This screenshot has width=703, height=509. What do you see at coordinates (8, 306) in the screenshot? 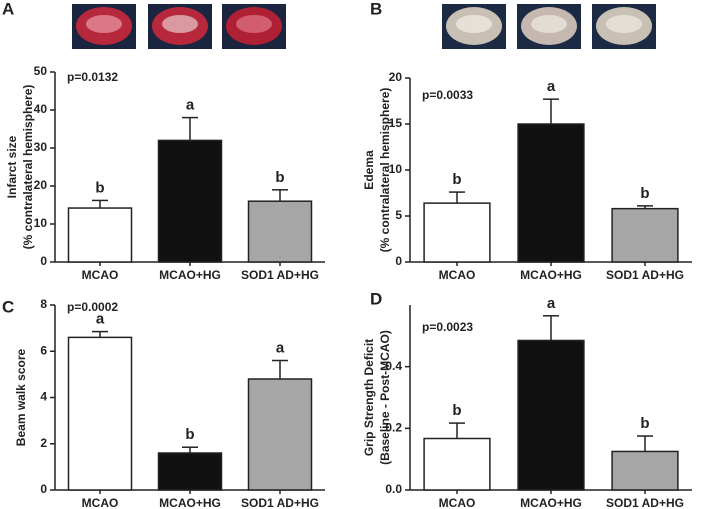
I see `panel-letter: C` at bounding box center [8, 306].